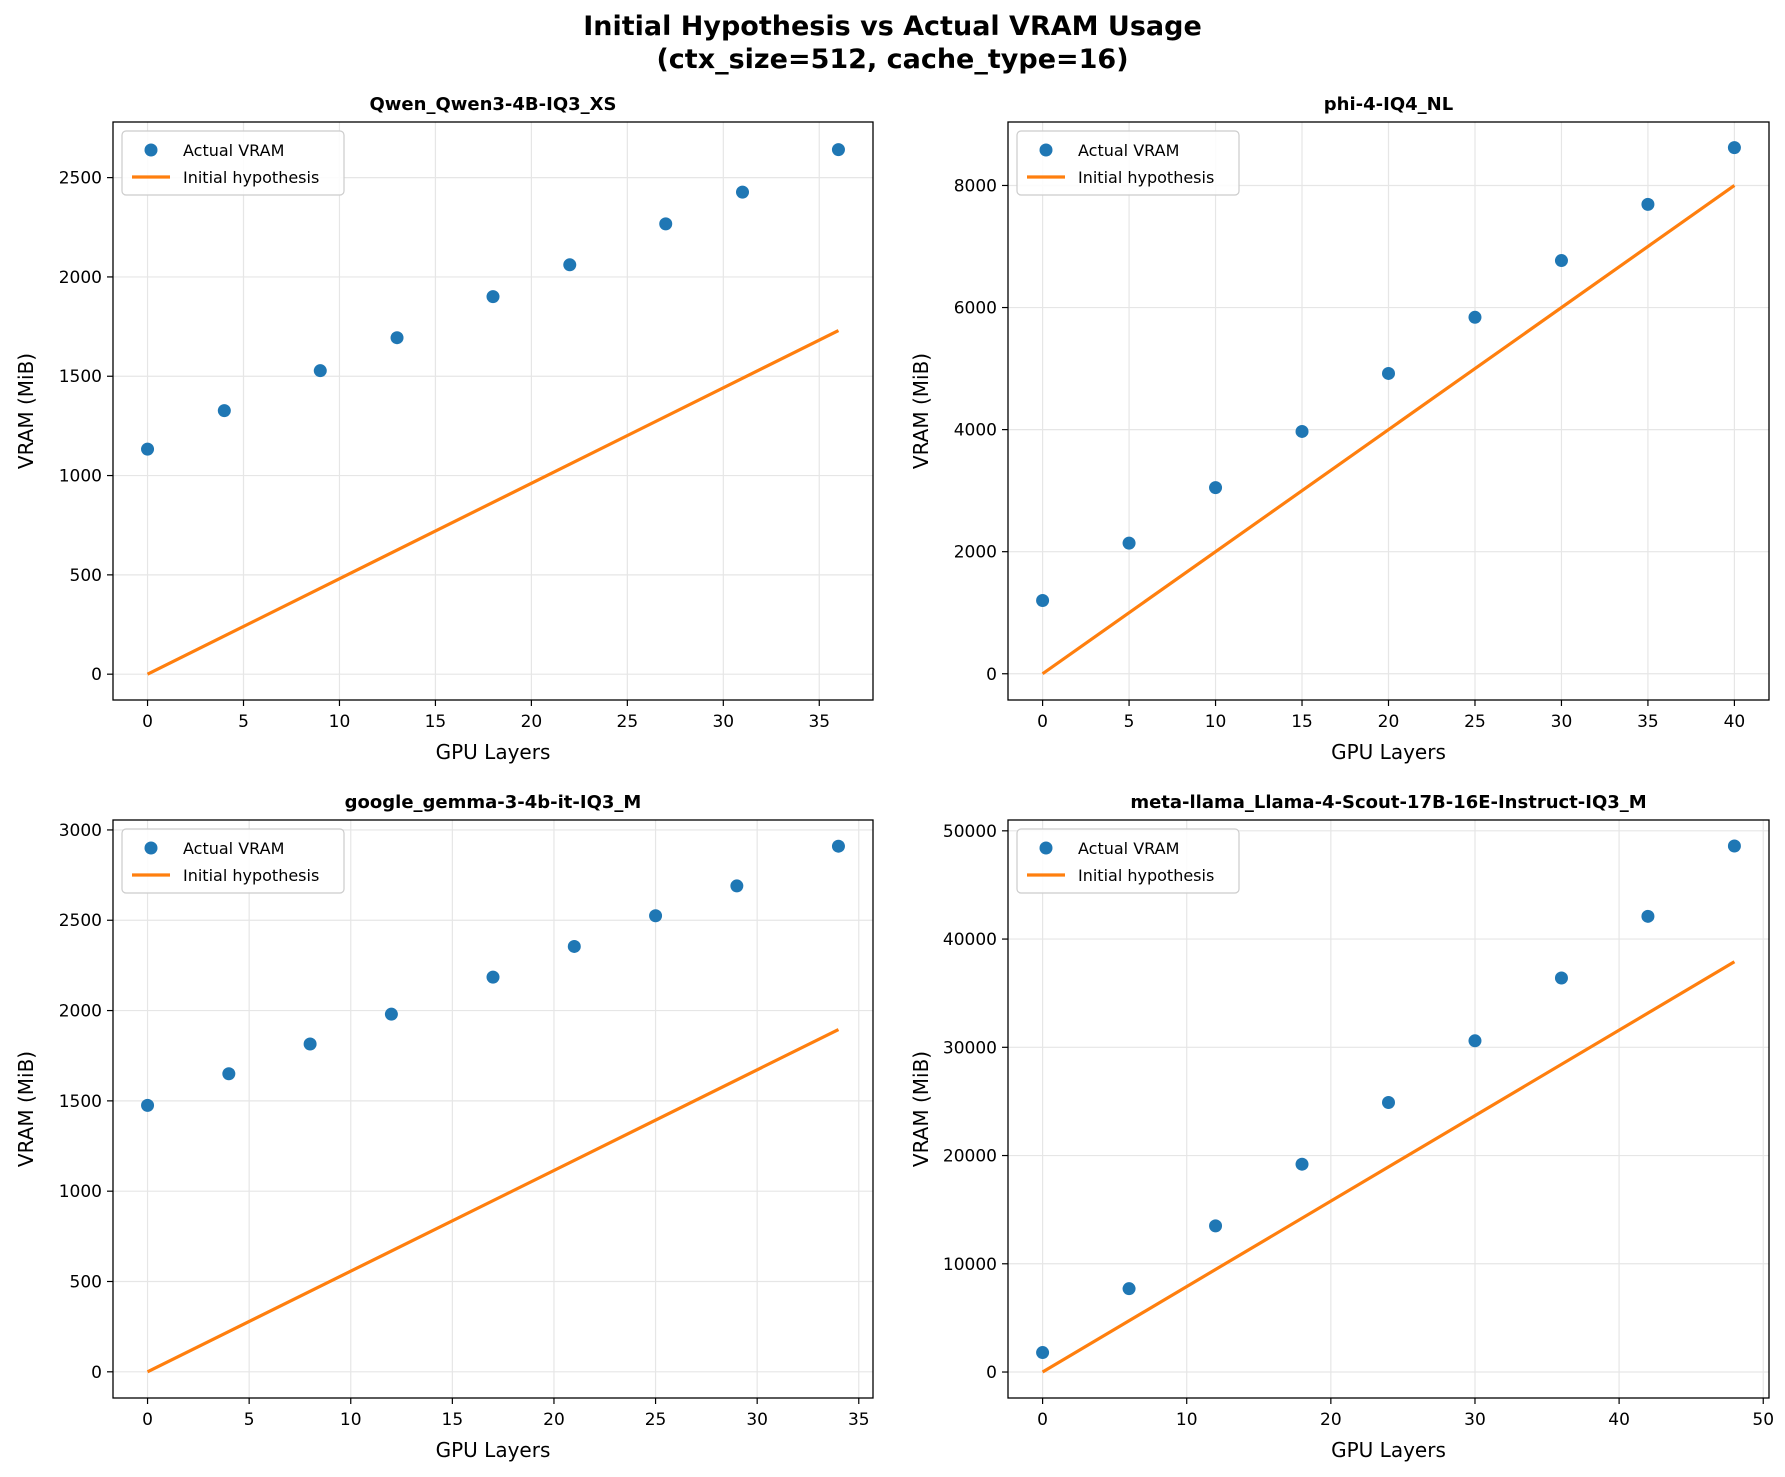 The height and width of the screenshot is (1477, 1785). What do you see at coordinates (80, 1012) in the screenshot?
I see `y-tick-label: 2000` at bounding box center [80, 1012].